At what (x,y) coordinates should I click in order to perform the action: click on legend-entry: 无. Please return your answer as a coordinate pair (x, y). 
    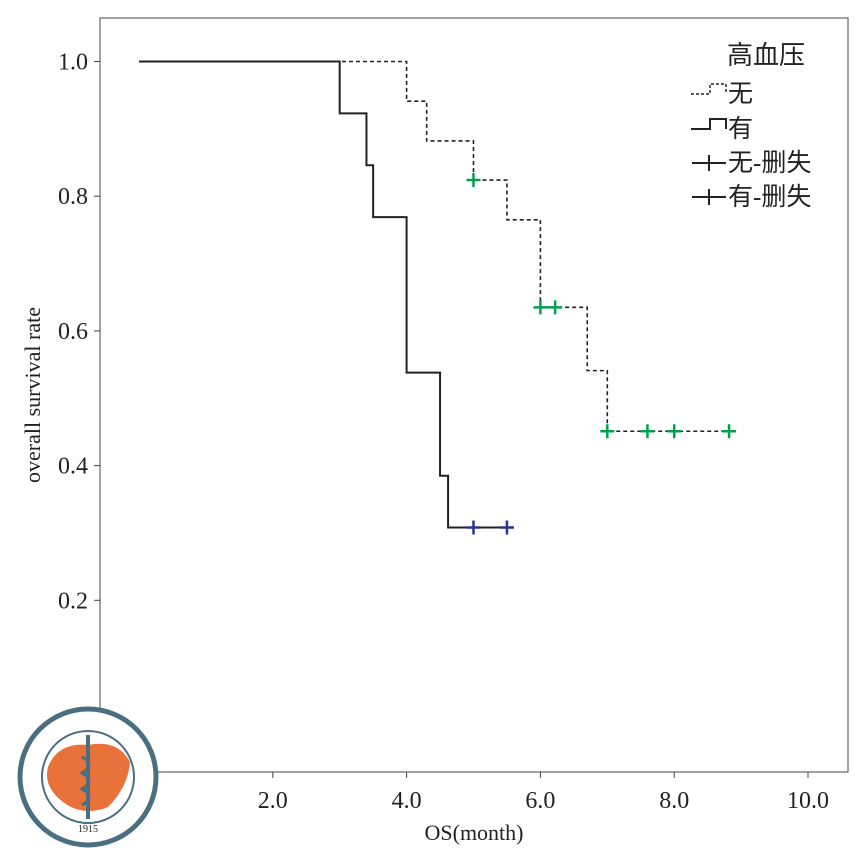
    Looking at the image, I should click on (740, 94).